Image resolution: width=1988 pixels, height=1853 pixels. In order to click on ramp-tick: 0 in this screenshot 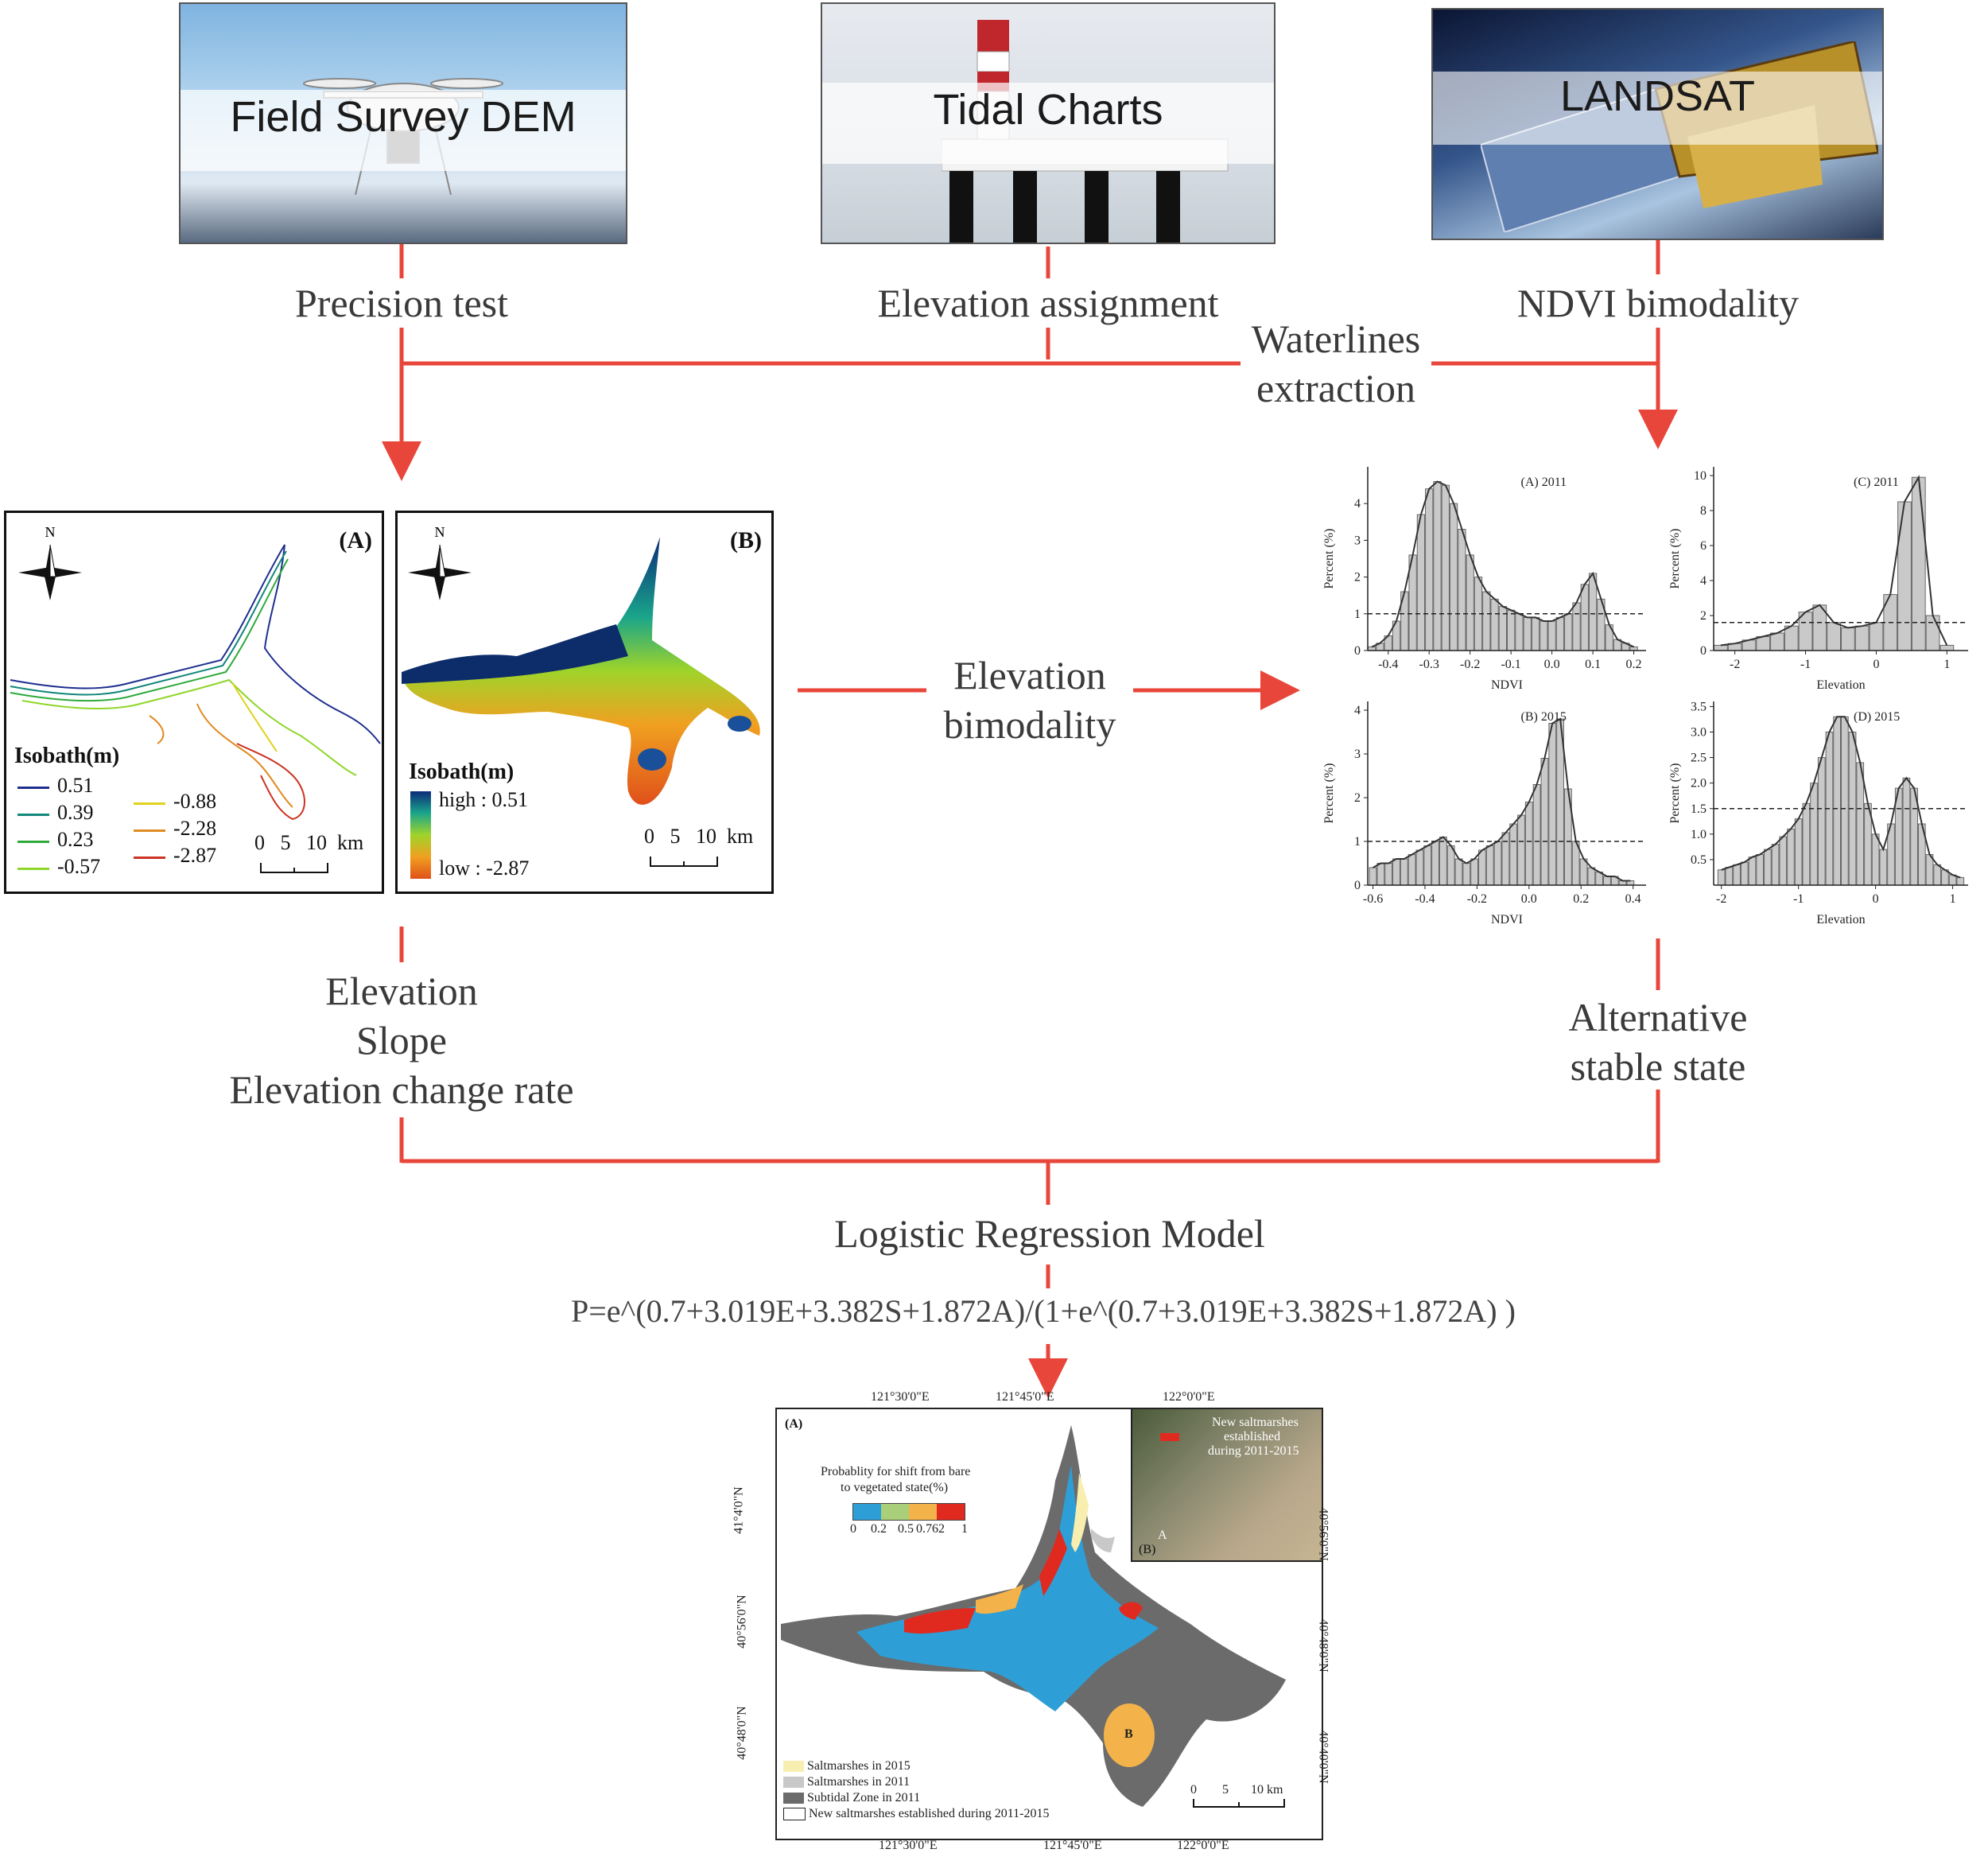, I will do `click(853, 1529)`.